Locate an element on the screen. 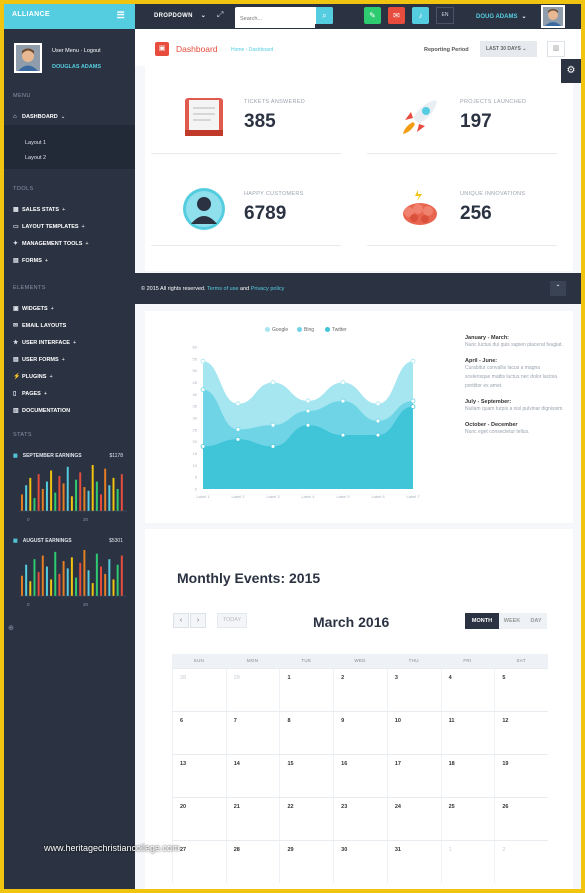  calendar-day-cell: 9 is located at coordinates (360, 733).